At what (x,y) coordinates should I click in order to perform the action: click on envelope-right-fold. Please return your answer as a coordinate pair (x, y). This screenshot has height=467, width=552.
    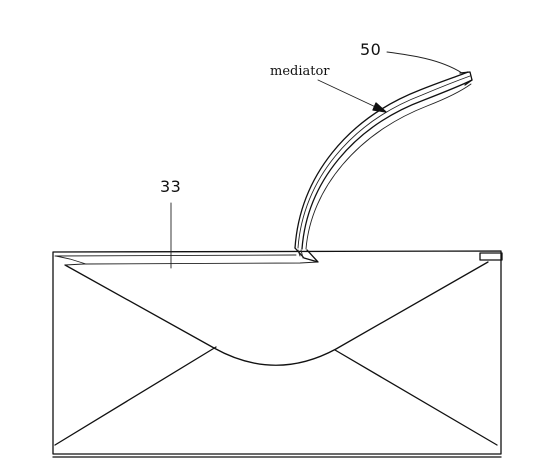
    Looking at the image, I should click on (416, 397).